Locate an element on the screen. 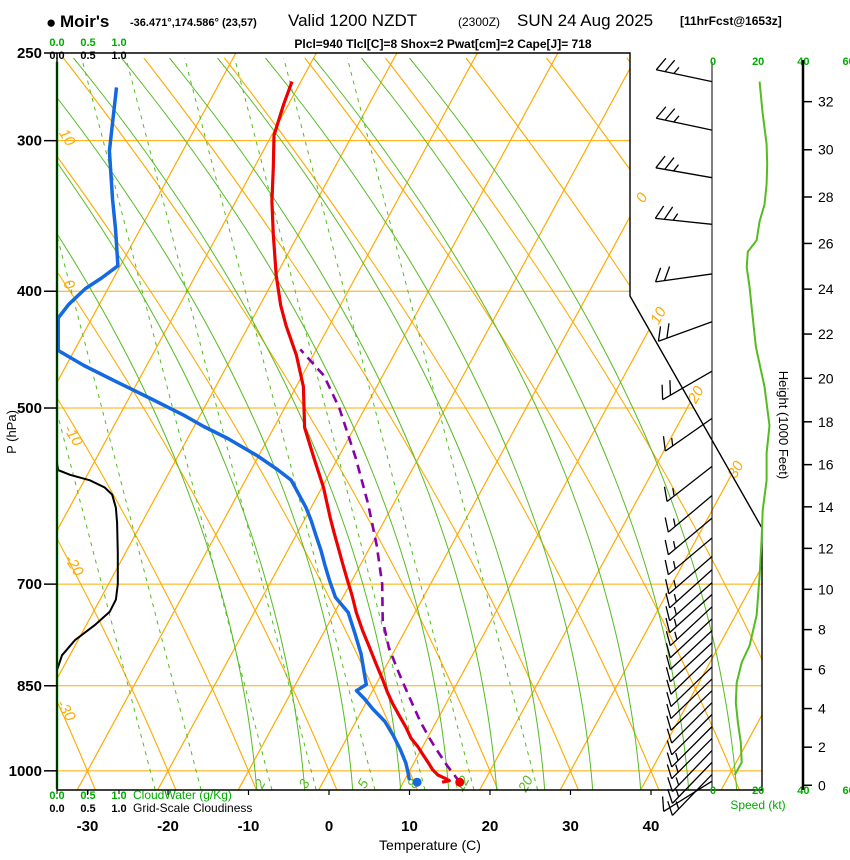  cloudiness-scale-bottom: 0.0 is located at coordinates (56, 809).